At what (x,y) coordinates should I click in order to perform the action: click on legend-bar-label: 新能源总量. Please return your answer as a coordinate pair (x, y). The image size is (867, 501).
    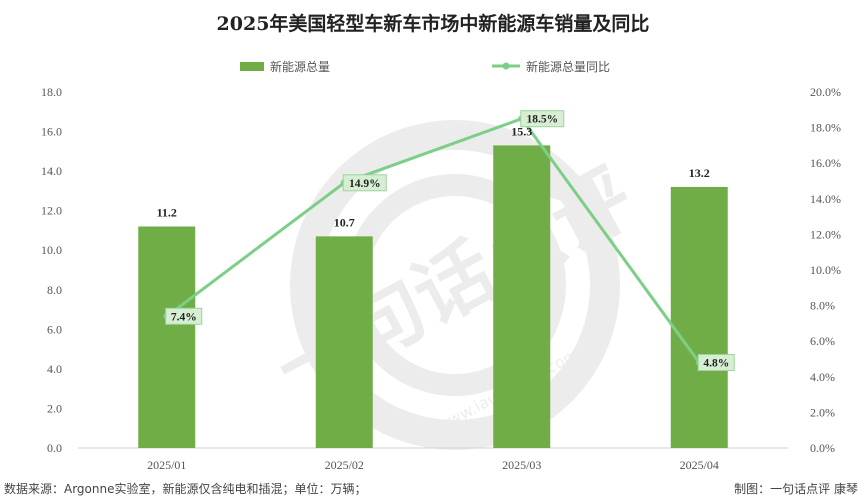
    Looking at the image, I should click on (300, 66).